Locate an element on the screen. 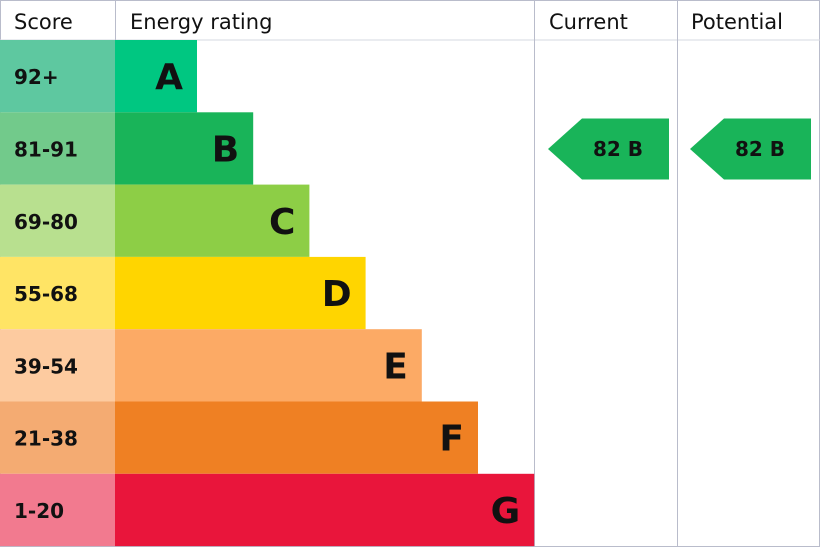 Image resolution: width=820 pixels, height=551 pixels. current-rating-arrow is located at coordinates (608, 149).